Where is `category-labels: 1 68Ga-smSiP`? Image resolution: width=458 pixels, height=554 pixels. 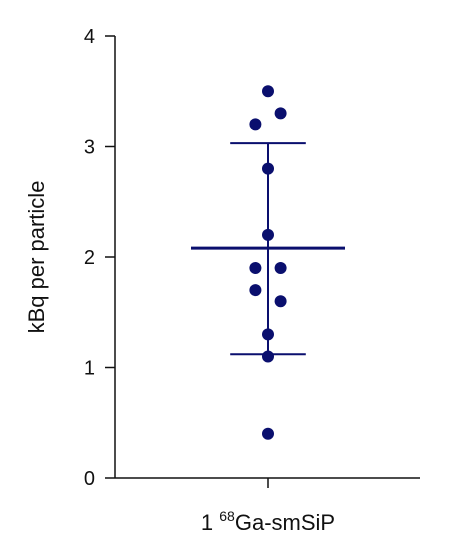 category-labels: 1 68Ga-smSiP is located at coordinates (268, 521).